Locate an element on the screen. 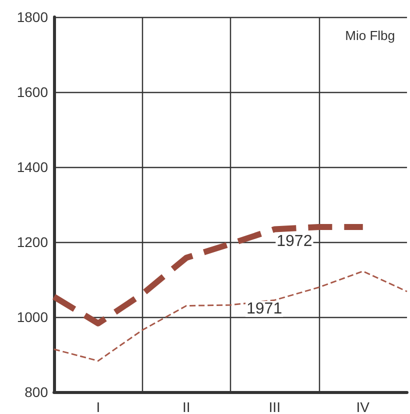 This screenshot has width=410, height=414. y-tick-label: 1600 is located at coordinates (32, 92).